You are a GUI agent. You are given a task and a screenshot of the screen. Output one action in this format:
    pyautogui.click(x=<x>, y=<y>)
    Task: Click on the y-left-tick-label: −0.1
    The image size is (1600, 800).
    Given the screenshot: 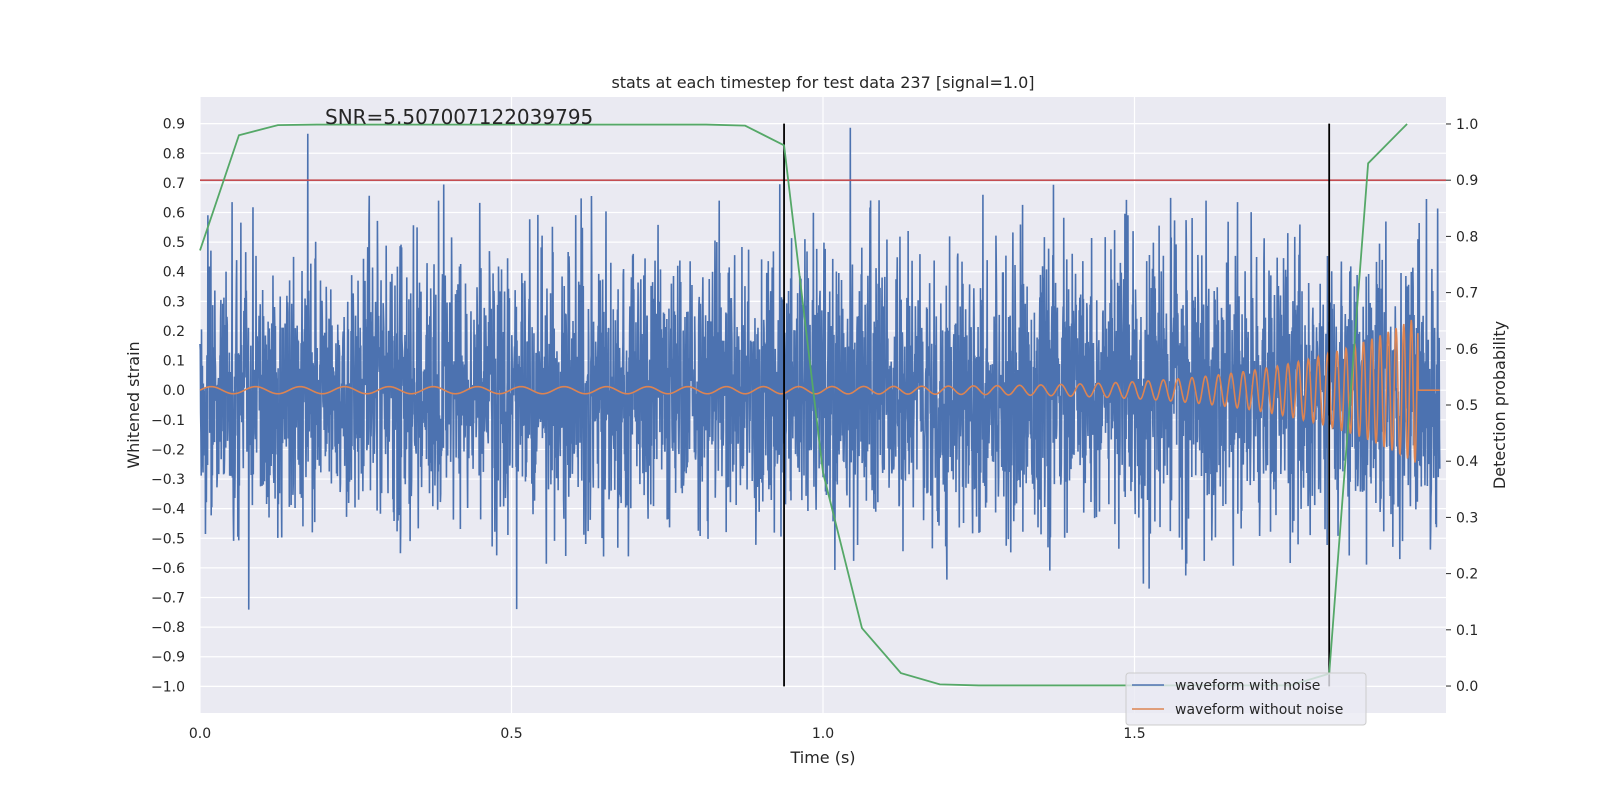 What is the action you would take?
    pyautogui.click(x=168, y=421)
    